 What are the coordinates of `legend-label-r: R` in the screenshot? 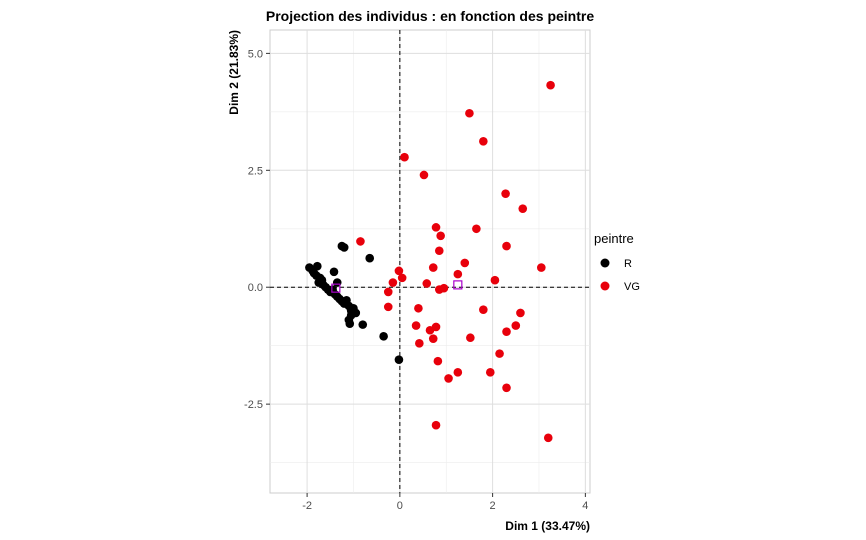 It's located at (628, 264).